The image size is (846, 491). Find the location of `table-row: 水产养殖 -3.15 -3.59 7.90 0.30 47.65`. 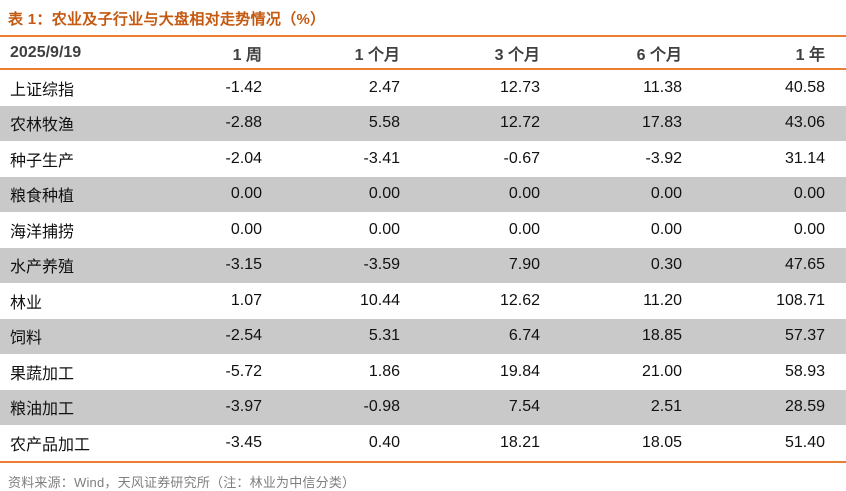

table-row: 水产养殖 -3.15 -3.59 7.90 0.30 47.65 is located at coordinates (423, 265).